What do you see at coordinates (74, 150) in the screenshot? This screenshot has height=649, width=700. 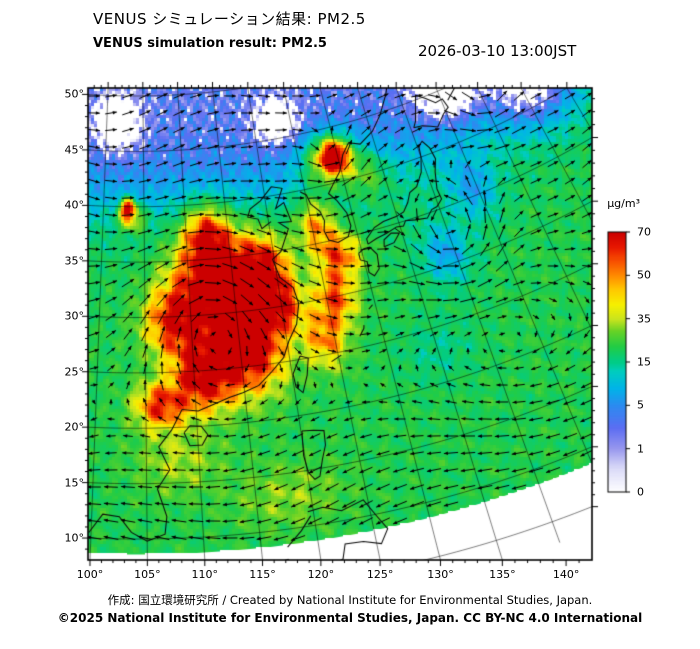 I see `lat-tick-label: 45°` at bounding box center [74, 150].